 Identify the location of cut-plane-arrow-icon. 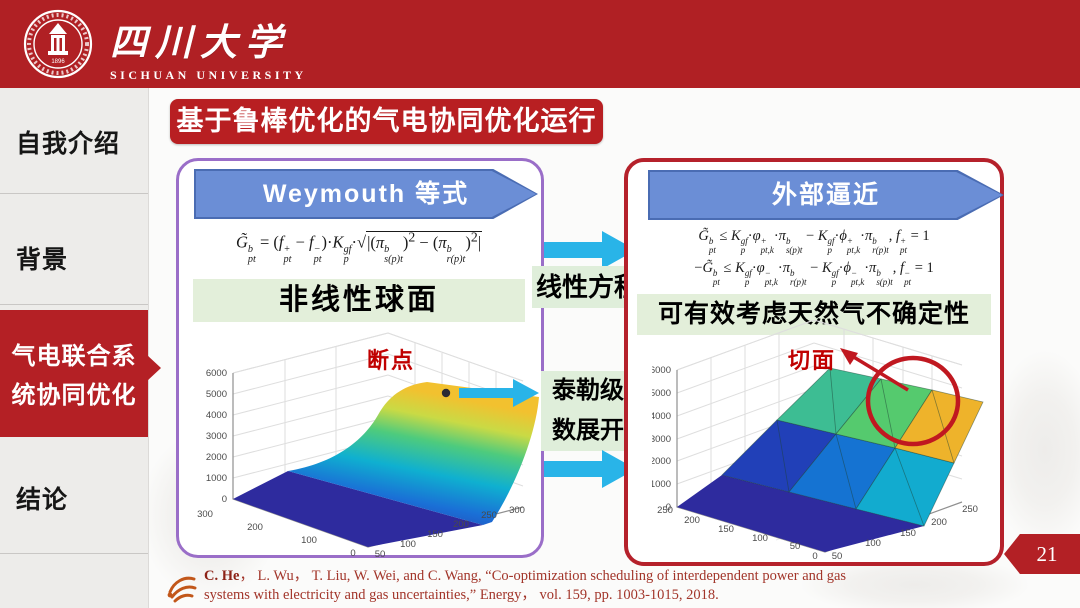
(874, 370).